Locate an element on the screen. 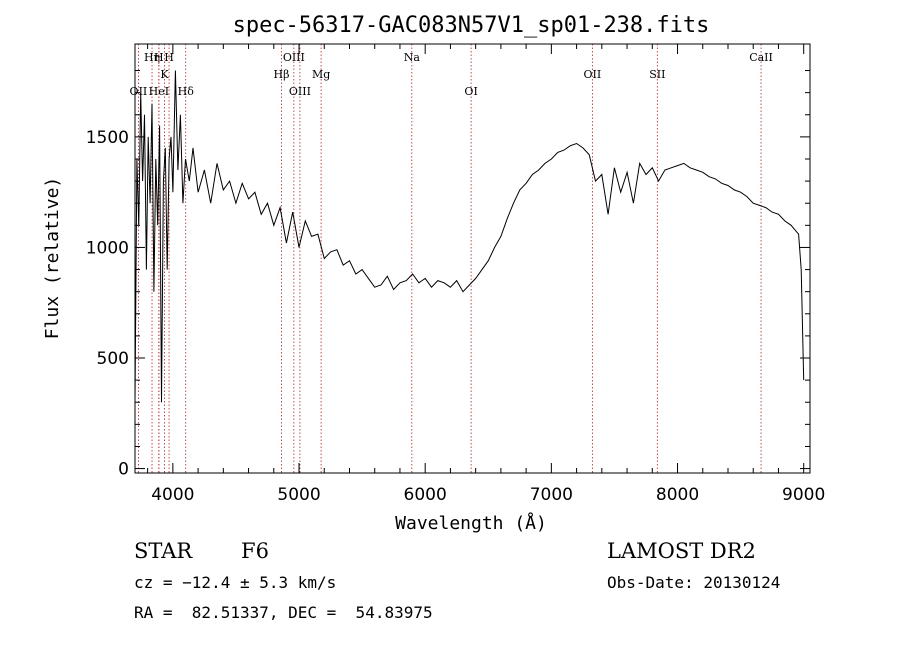 This screenshot has height=649, width=900. coordinates: RA = 82.51337, DEC = 54.83975 is located at coordinates (283, 612).